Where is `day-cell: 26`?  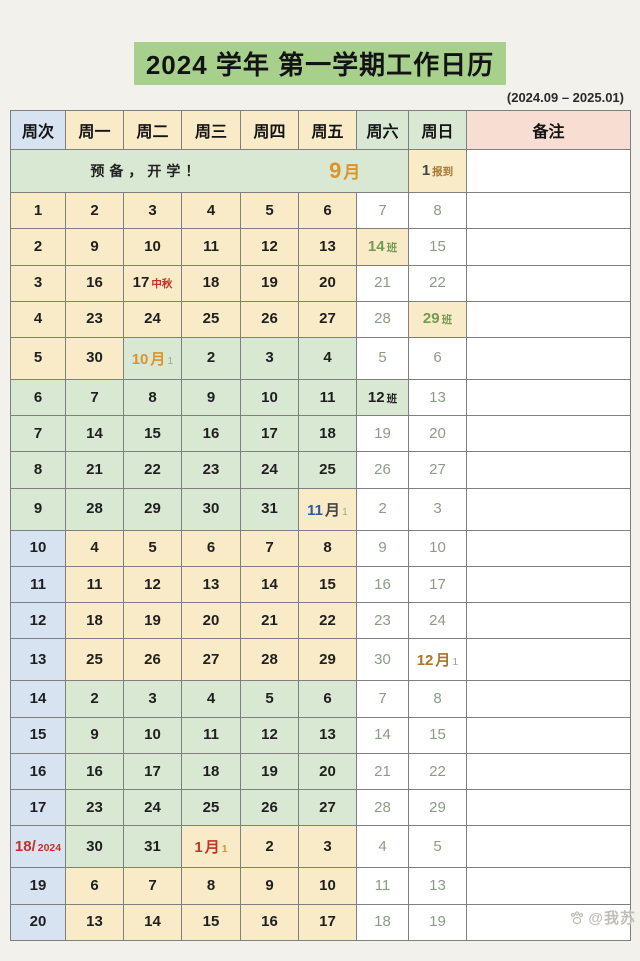
day-cell: 26 is located at coordinates (152, 660).